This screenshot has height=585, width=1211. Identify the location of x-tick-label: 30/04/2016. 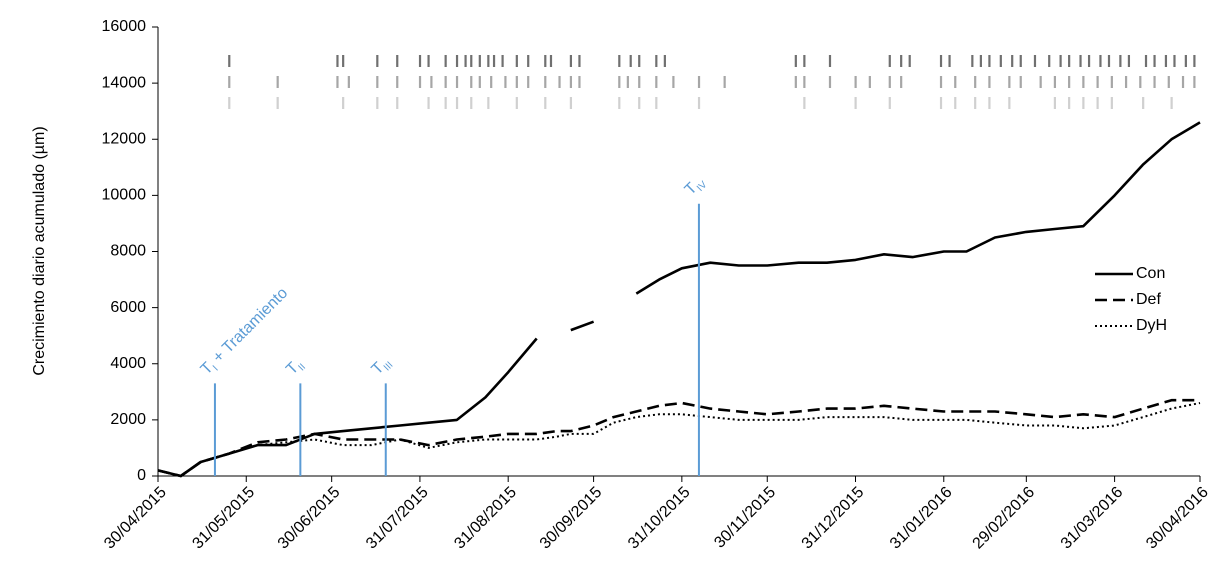
(1177, 518).